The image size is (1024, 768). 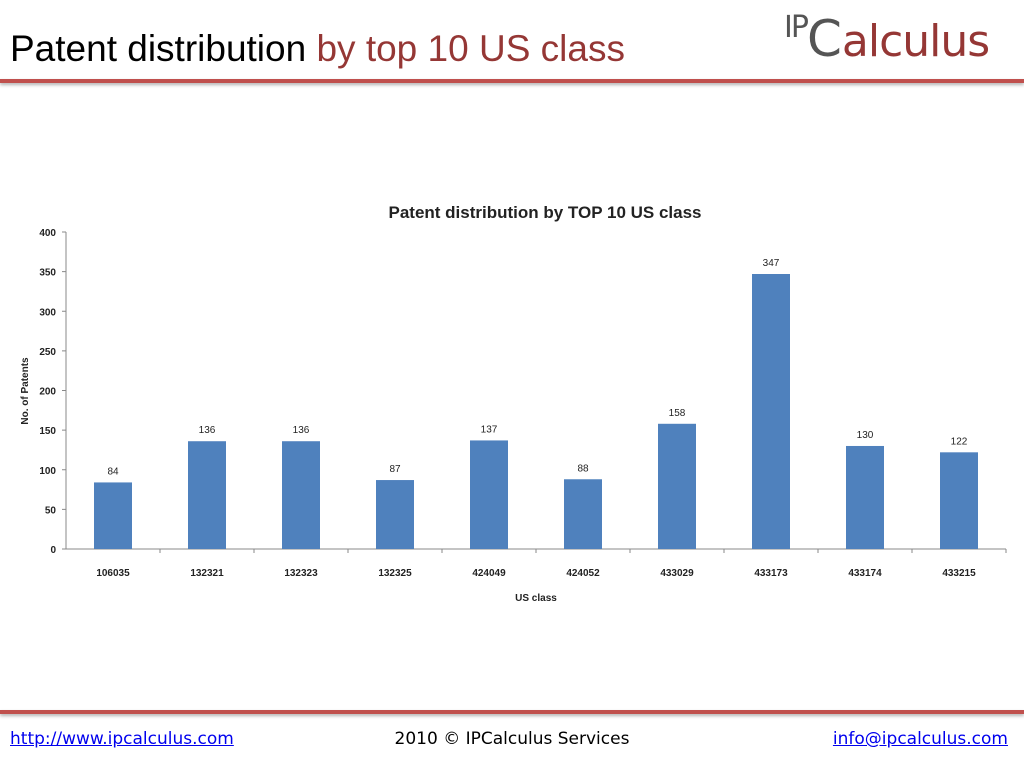 What do you see at coordinates (47, 233) in the screenshot?
I see `y-tick-label: 400` at bounding box center [47, 233].